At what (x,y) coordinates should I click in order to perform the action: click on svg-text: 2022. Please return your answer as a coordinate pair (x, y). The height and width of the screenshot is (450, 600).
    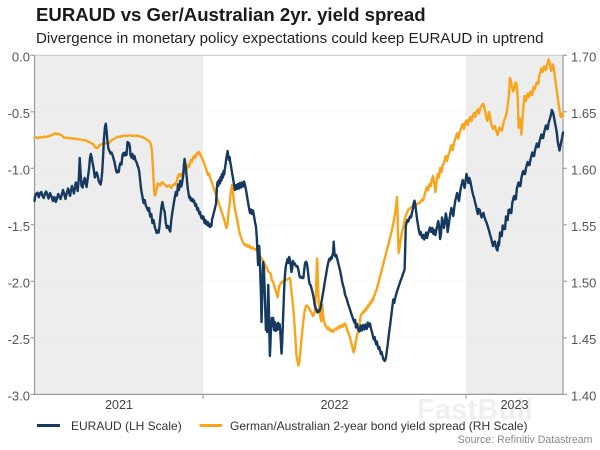
    Looking at the image, I should click on (335, 405).